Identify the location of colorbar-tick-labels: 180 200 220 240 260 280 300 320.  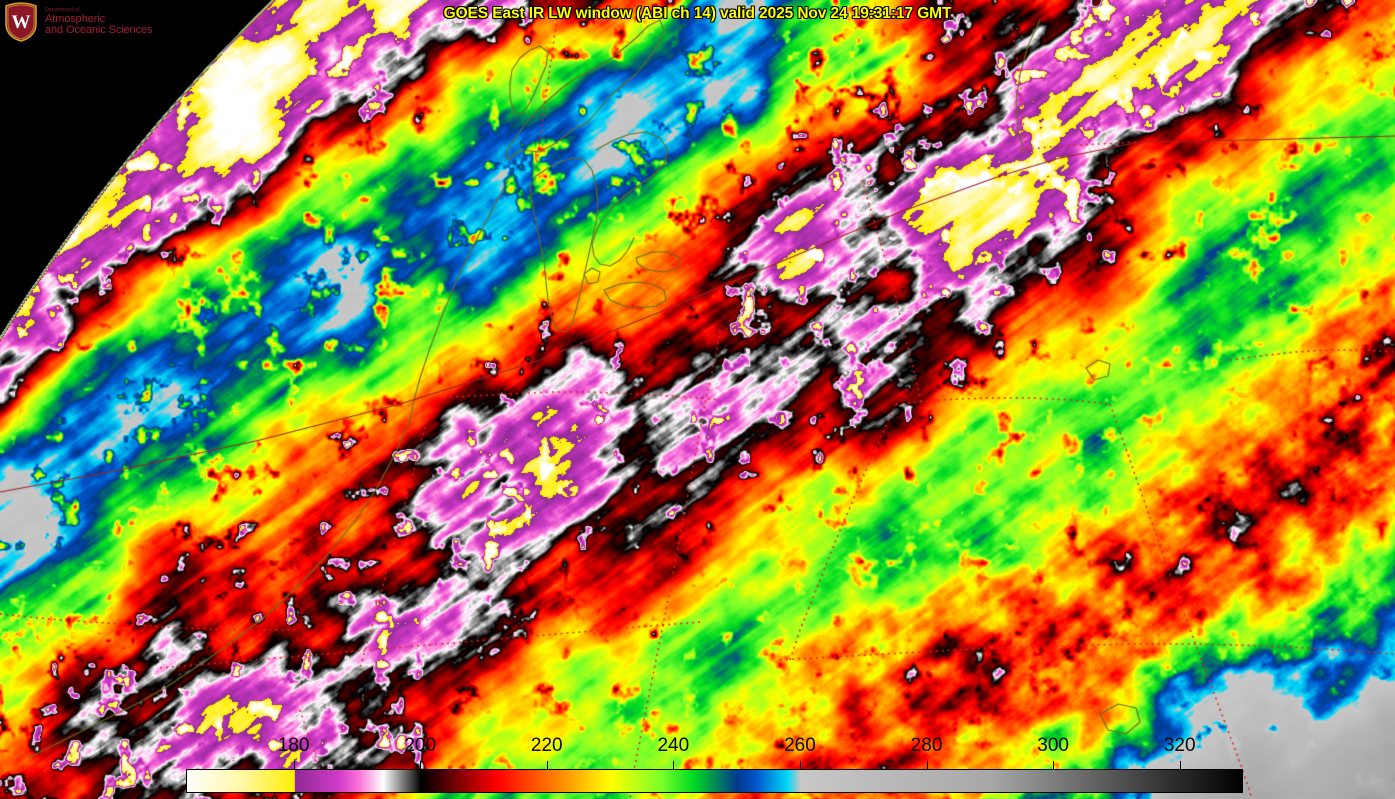
(714, 748).